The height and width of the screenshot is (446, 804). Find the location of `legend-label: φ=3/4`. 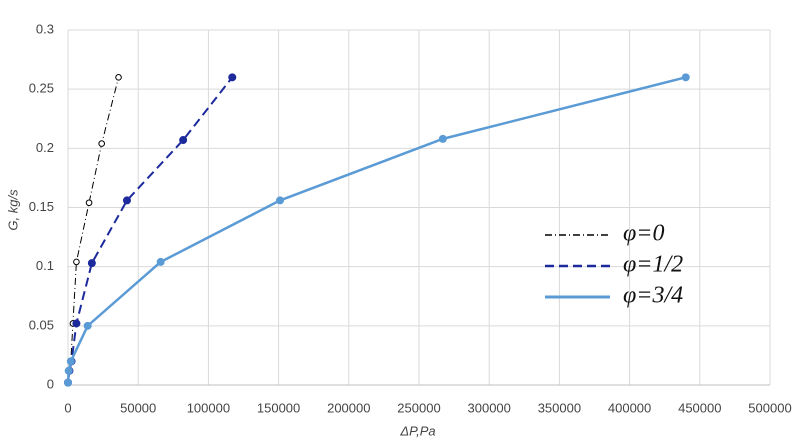

legend-label: φ=3/4 is located at coordinates (653, 296).